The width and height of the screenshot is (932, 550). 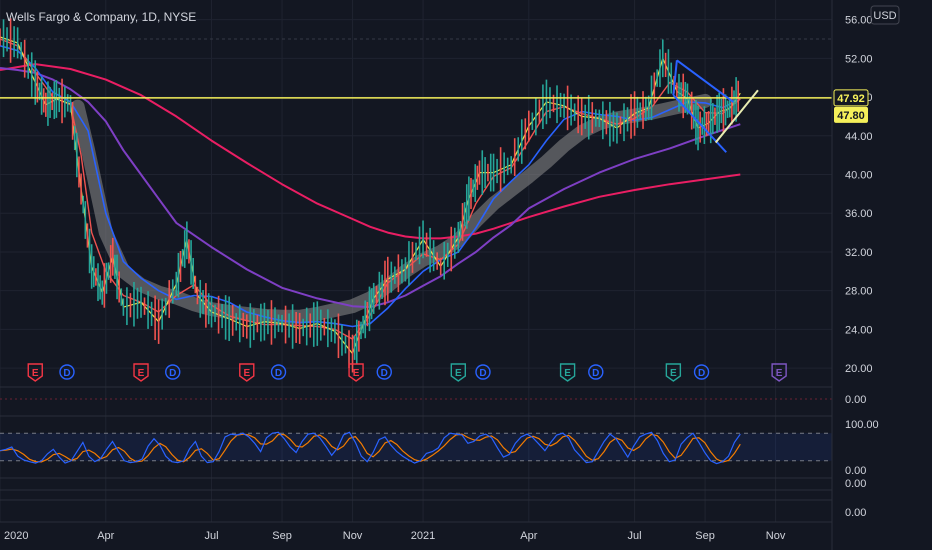 What do you see at coordinates (859, 137) in the screenshot?
I see `price-tick-label: 44.00` at bounding box center [859, 137].